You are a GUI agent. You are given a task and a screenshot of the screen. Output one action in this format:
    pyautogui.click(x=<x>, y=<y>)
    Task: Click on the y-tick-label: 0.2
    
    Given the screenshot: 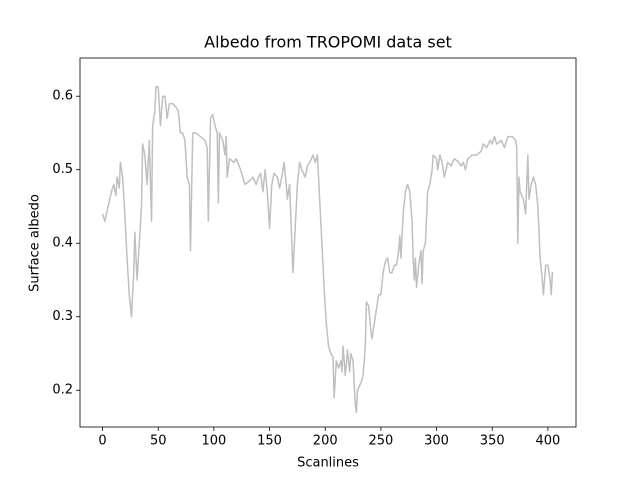 What is the action you would take?
    pyautogui.click(x=62, y=390)
    